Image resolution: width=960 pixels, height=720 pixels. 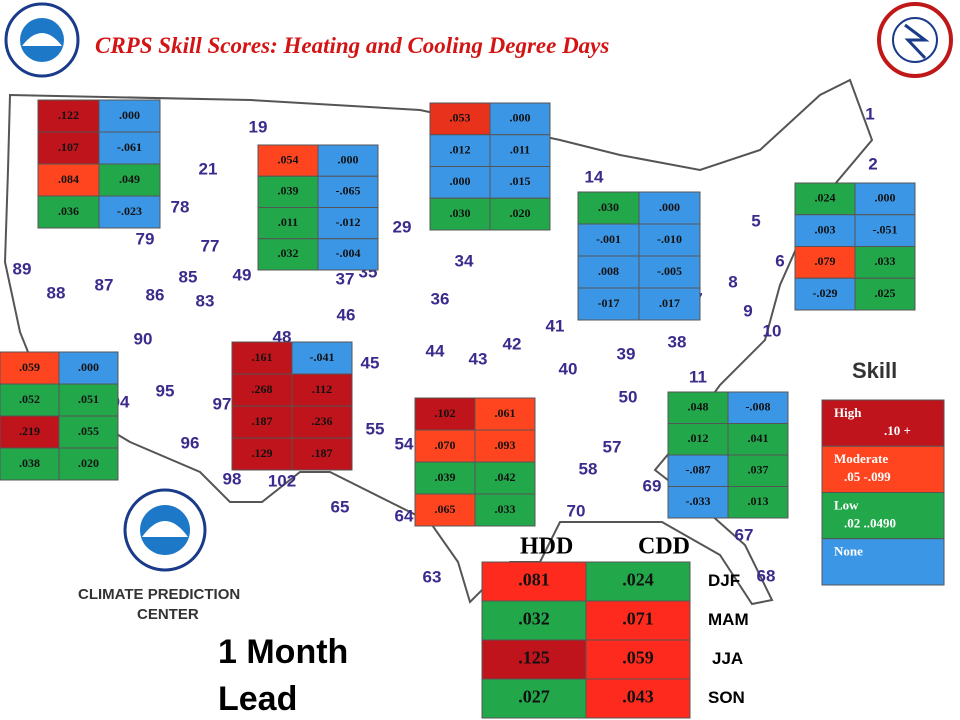 I want to click on region-table-value: .122, so click(x=68, y=115).